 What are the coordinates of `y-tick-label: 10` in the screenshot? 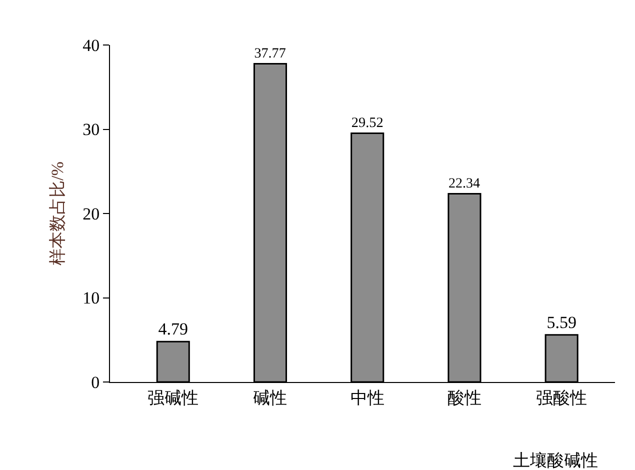 It's located at (91, 298).